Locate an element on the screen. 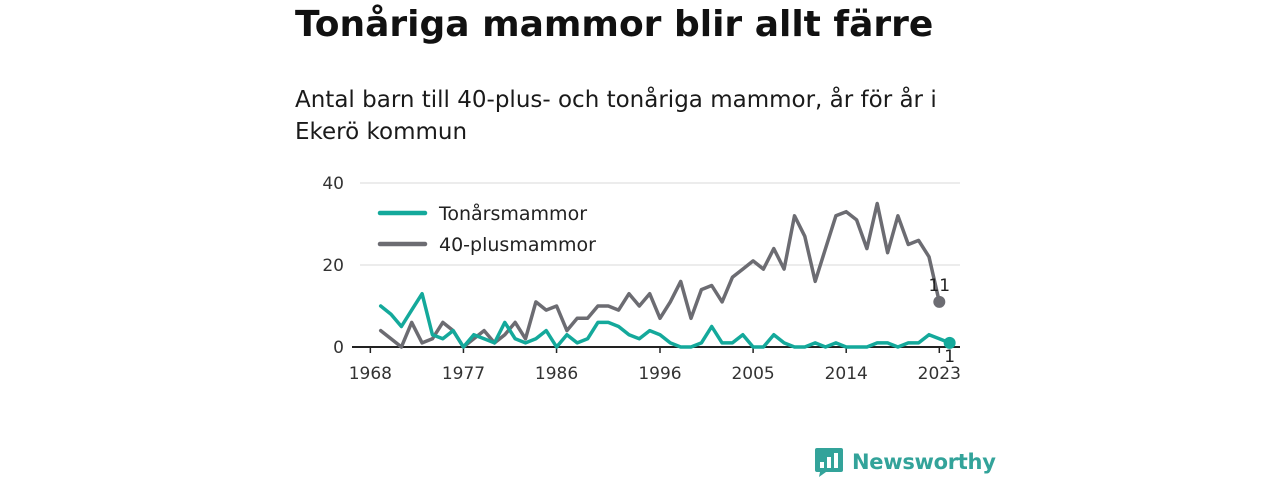 The width and height of the screenshot is (1280, 480). chart-title: Tonåriga mammor blir allt färre is located at coordinates (614, 24).